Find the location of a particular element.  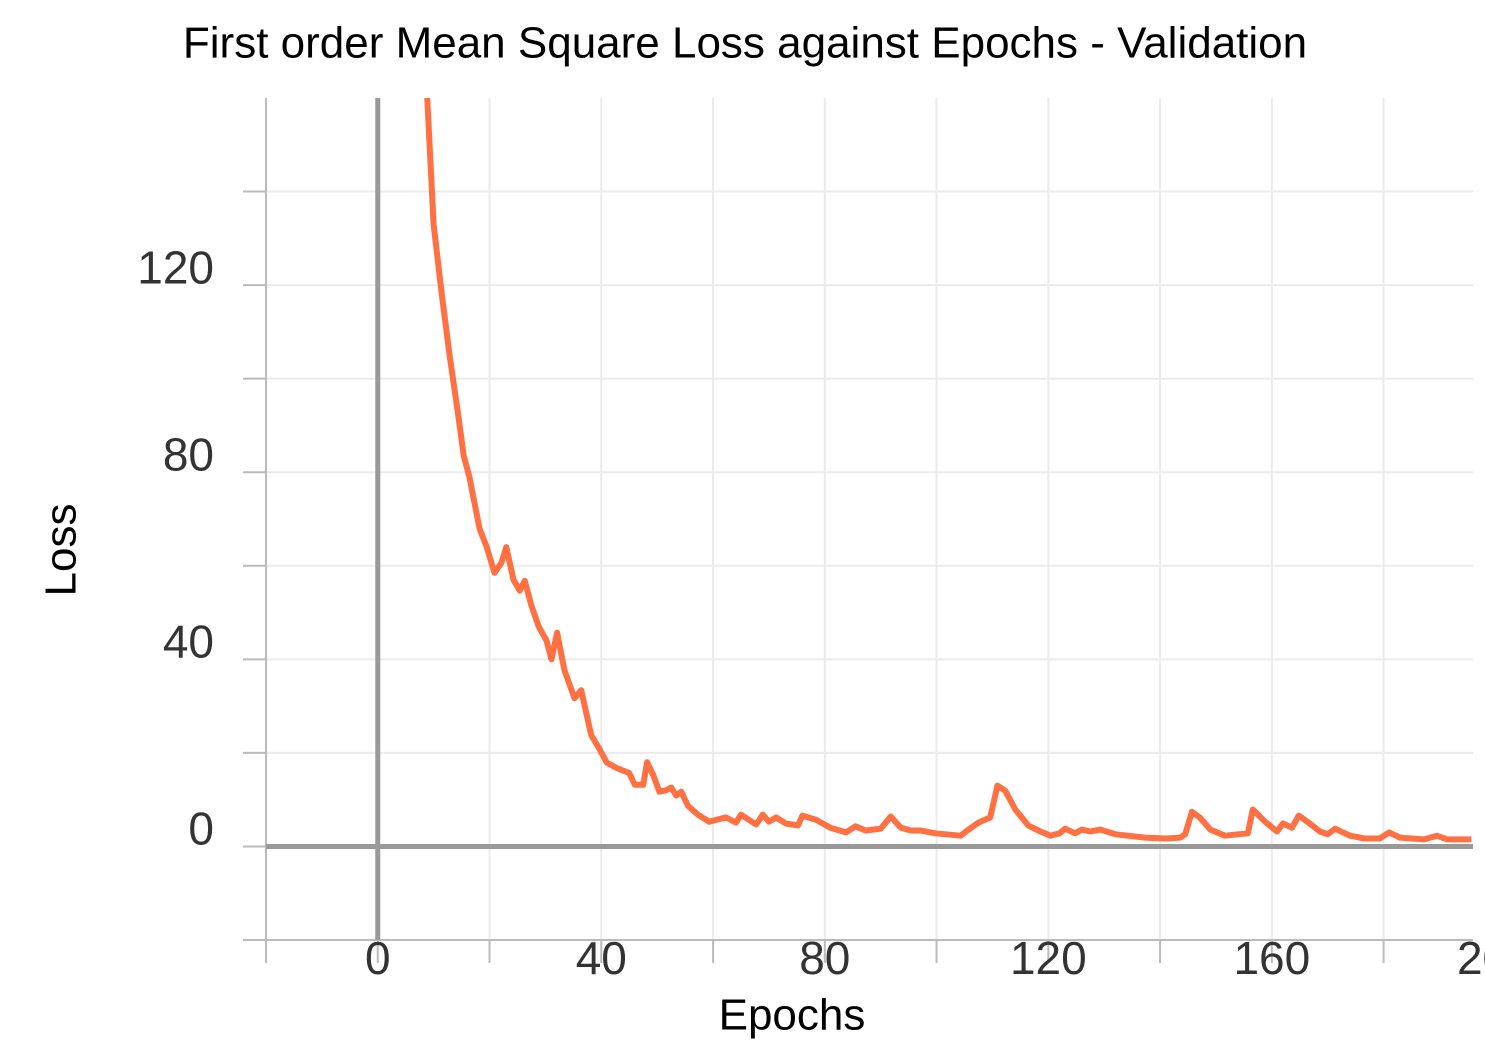

x-tick-label: 80 is located at coordinates (824, 958).